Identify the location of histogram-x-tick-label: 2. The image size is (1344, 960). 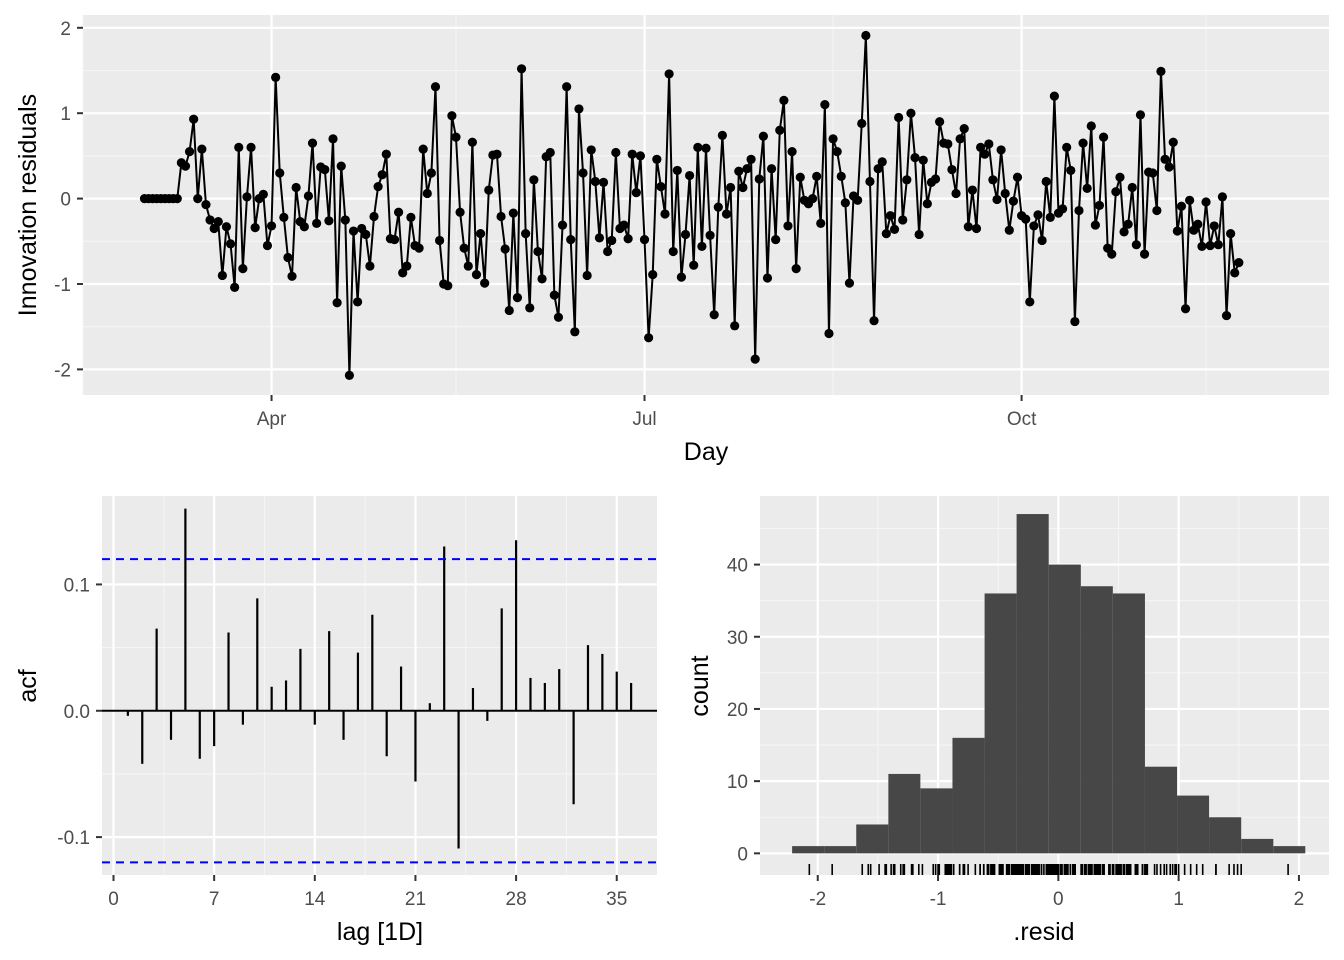
(1299, 899).